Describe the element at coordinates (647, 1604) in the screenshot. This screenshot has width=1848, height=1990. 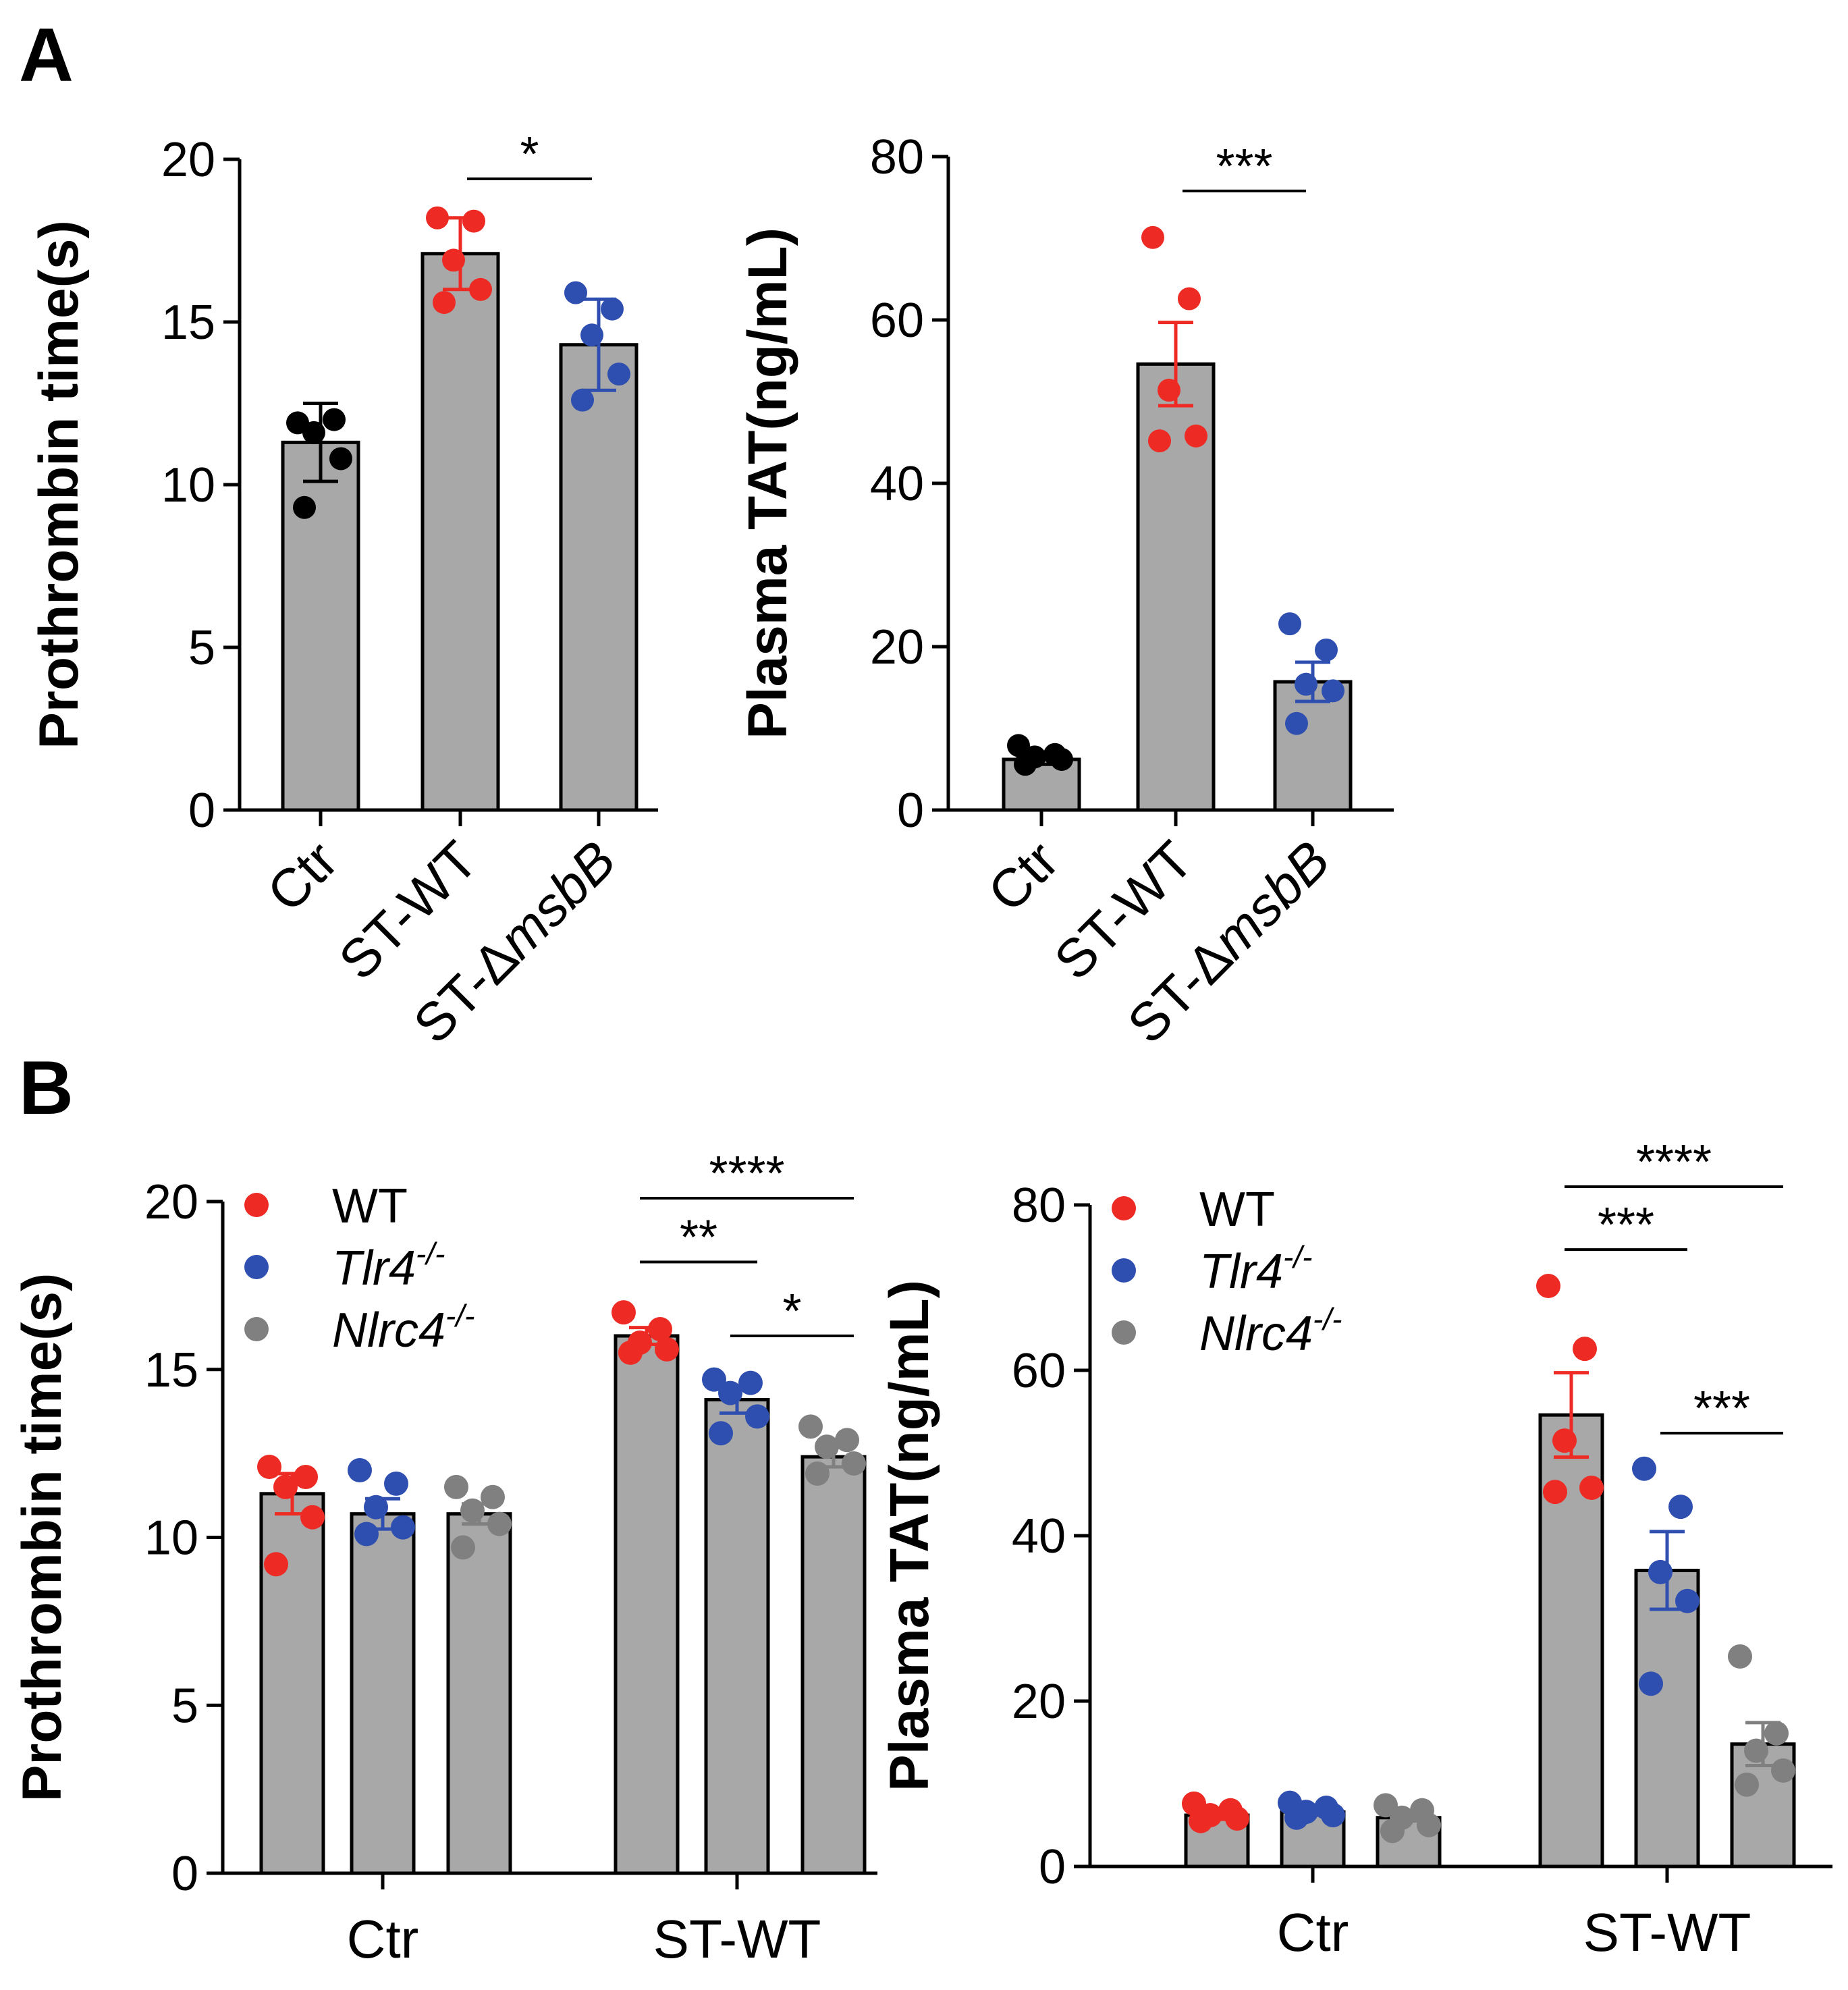
I see `group-1-series-0-bar` at that location.